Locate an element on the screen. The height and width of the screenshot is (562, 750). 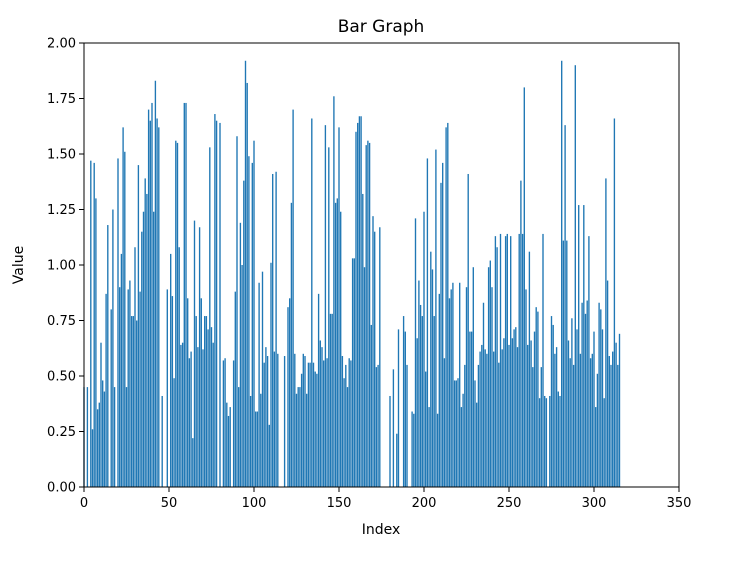
y-tick-label: 1.50 is located at coordinates (61, 155).